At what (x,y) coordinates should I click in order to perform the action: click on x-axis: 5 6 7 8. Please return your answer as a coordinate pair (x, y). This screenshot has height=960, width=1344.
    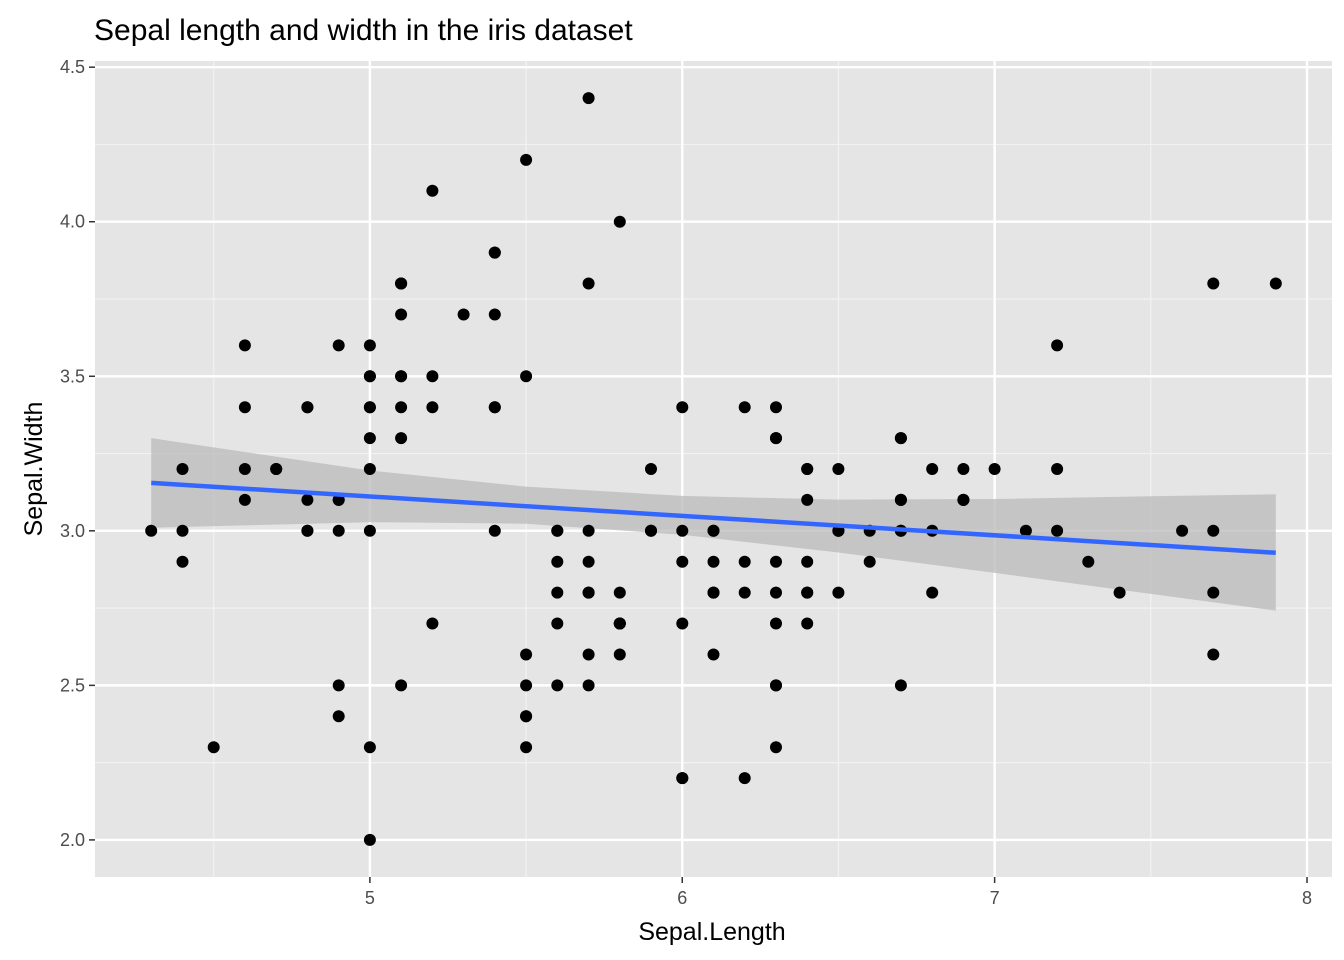
    Looking at the image, I should click on (838, 892).